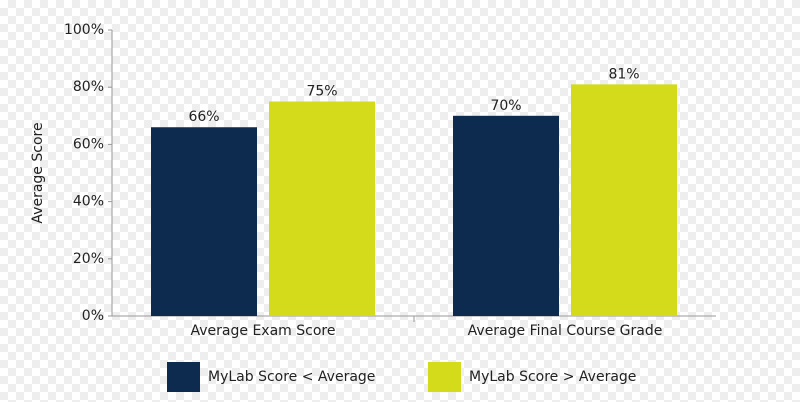  Describe the element at coordinates (291, 377) in the screenshot. I see `legend-label: MyLab Score < Average` at that location.